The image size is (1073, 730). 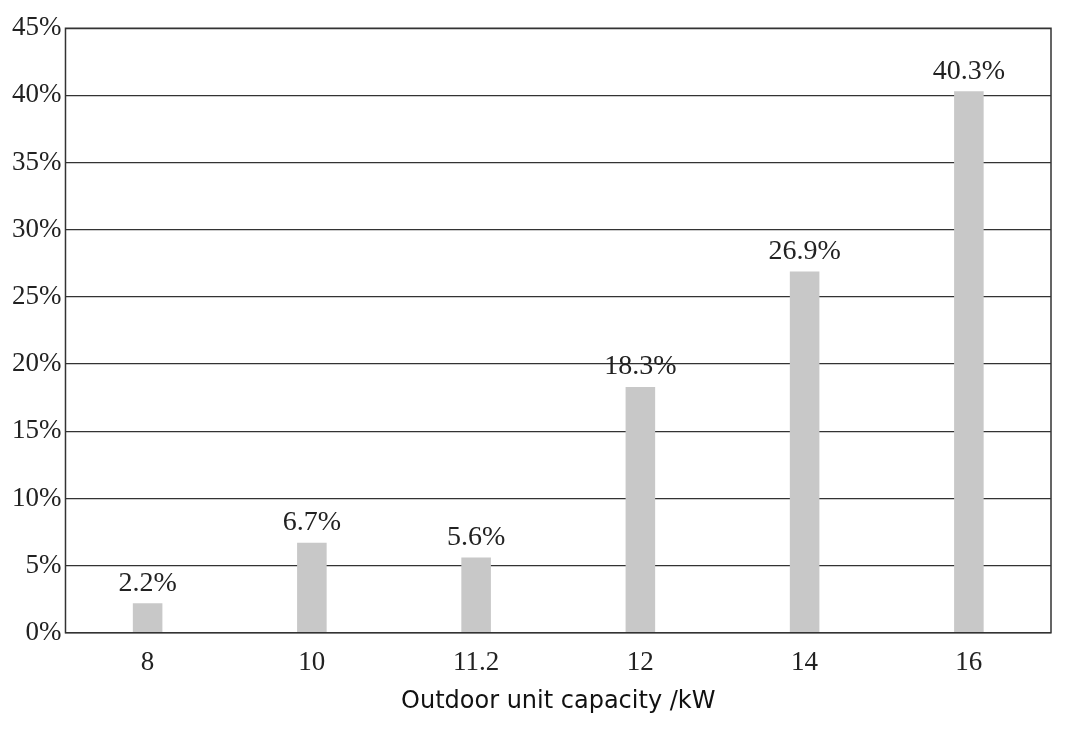 What do you see at coordinates (476, 535) in the screenshot?
I see `data-label: 5.6%` at bounding box center [476, 535].